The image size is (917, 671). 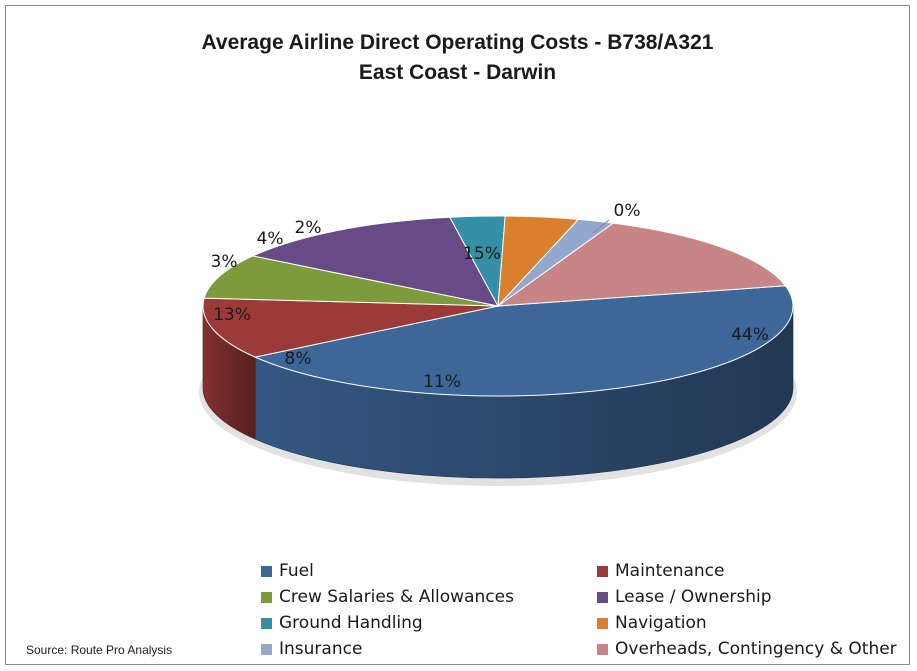 What do you see at coordinates (232, 315) in the screenshot?
I see `data-label-lease-ownership: 13%` at bounding box center [232, 315].